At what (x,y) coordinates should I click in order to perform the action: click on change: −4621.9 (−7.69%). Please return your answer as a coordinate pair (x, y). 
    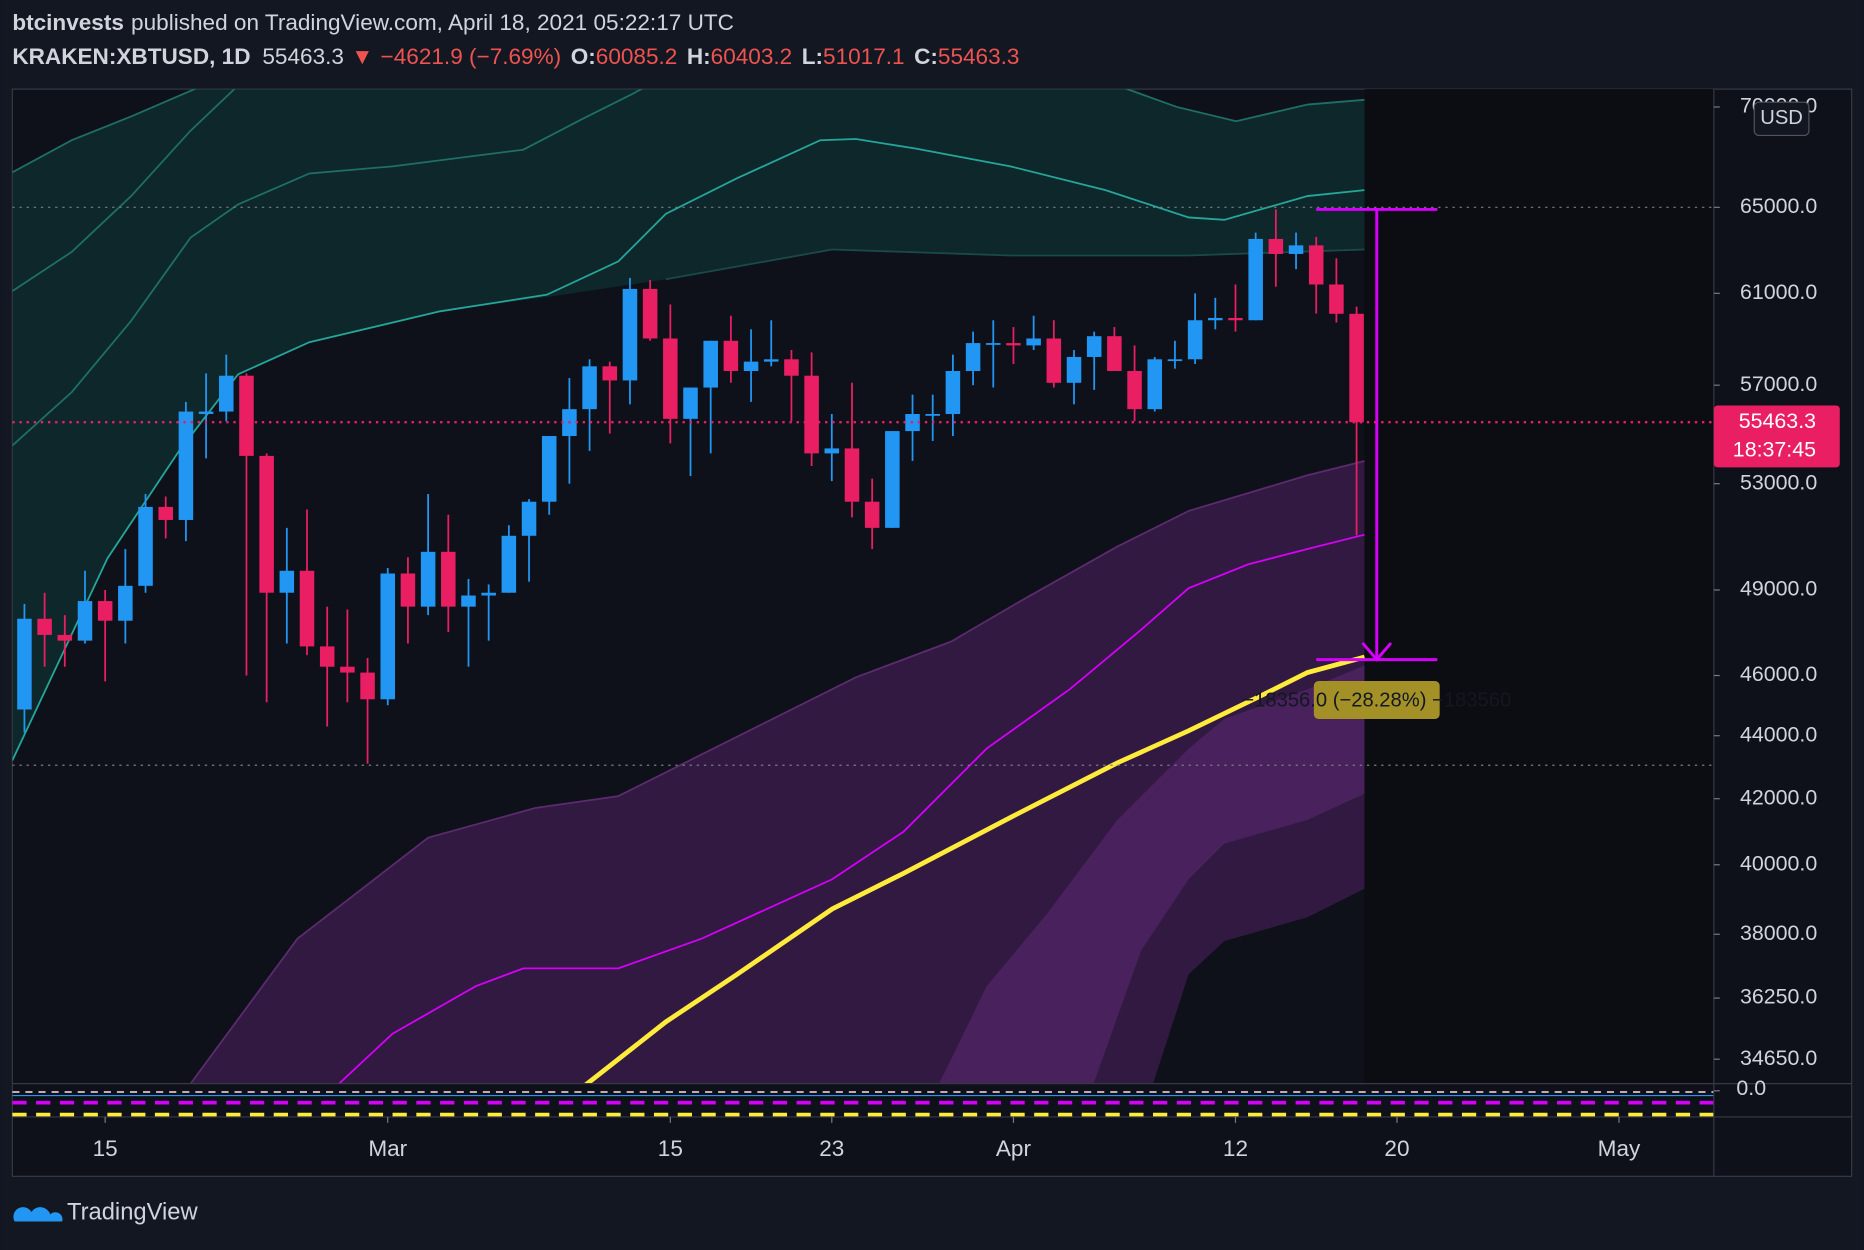
    Looking at the image, I should click on (471, 56).